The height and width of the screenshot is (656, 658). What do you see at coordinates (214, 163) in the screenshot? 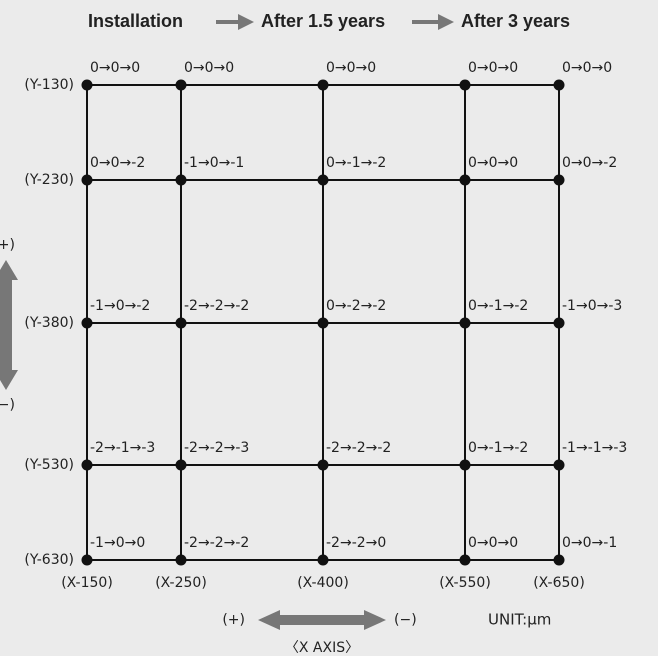
I see `cell-value: -1→0→-1` at bounding box center [214, 163].